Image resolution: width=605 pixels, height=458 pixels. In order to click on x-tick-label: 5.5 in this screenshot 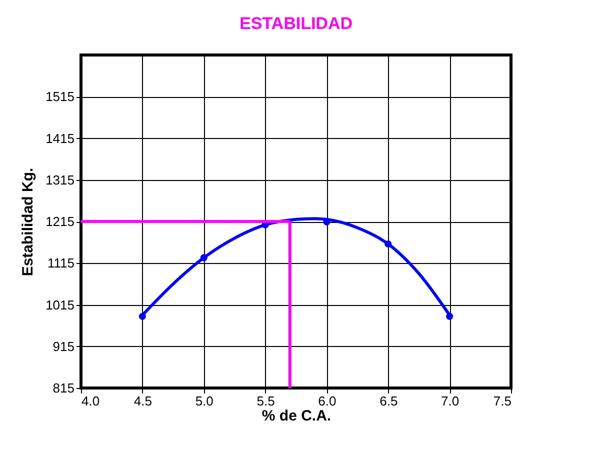, I will do `click(265, 401)`.